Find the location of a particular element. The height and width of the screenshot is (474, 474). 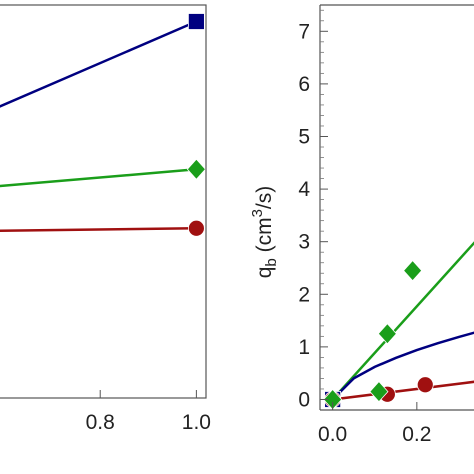

left-x-tick-label: 0.8 is located at coordinates (100, 422).